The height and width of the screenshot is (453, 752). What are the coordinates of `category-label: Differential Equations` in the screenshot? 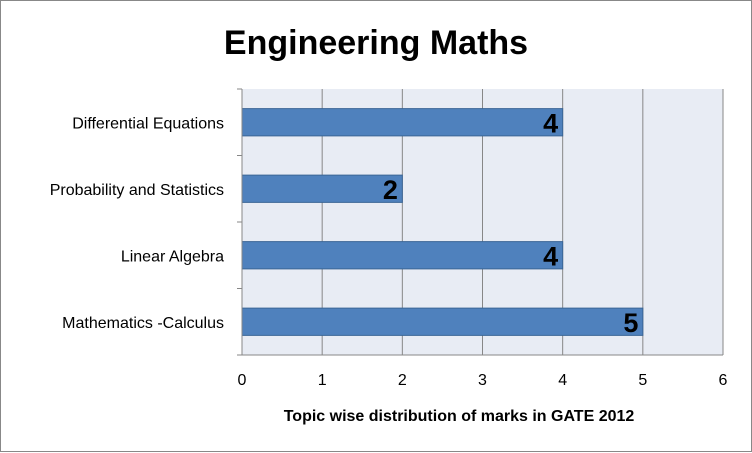 It's located at (148, 123).